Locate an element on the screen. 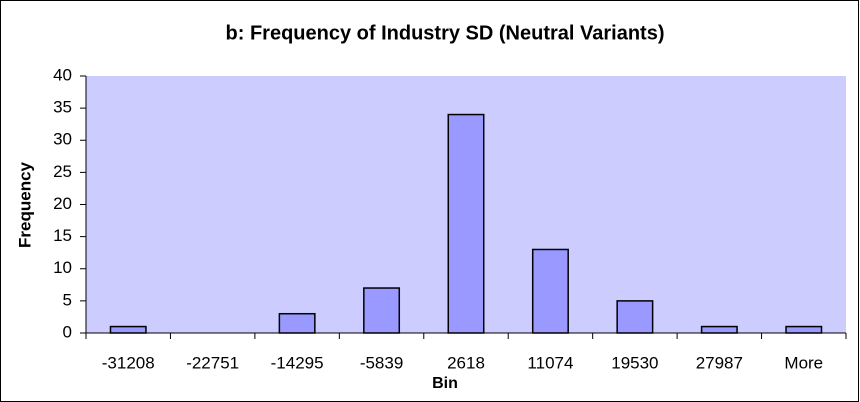 The width and height of the screenshot is (860, 402). x-axis-label: Bin is located at coordinates (445, 383).